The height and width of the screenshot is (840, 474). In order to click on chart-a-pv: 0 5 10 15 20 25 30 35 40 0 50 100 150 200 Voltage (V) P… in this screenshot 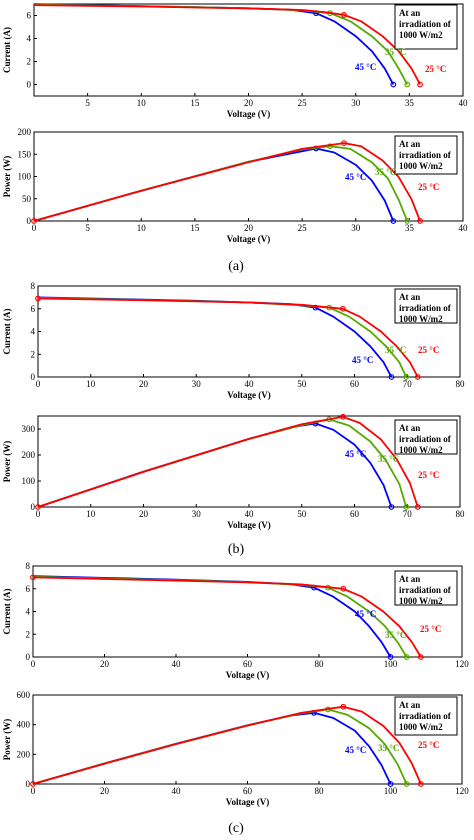, I will do `click(235, 185)`.